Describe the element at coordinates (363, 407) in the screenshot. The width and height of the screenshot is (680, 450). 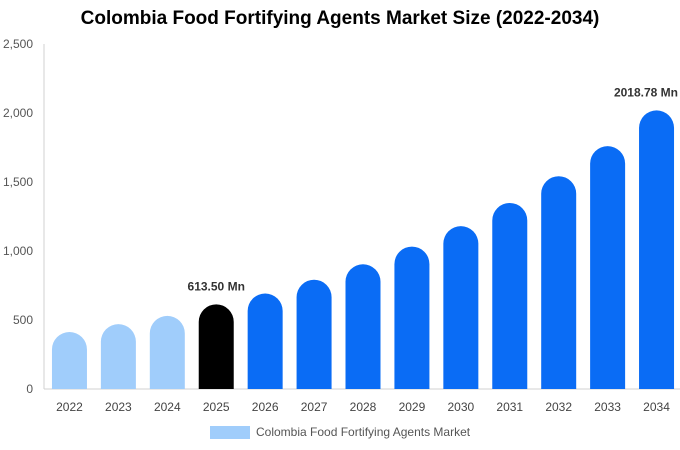
I see `x-tick-label: 2028` at that location.